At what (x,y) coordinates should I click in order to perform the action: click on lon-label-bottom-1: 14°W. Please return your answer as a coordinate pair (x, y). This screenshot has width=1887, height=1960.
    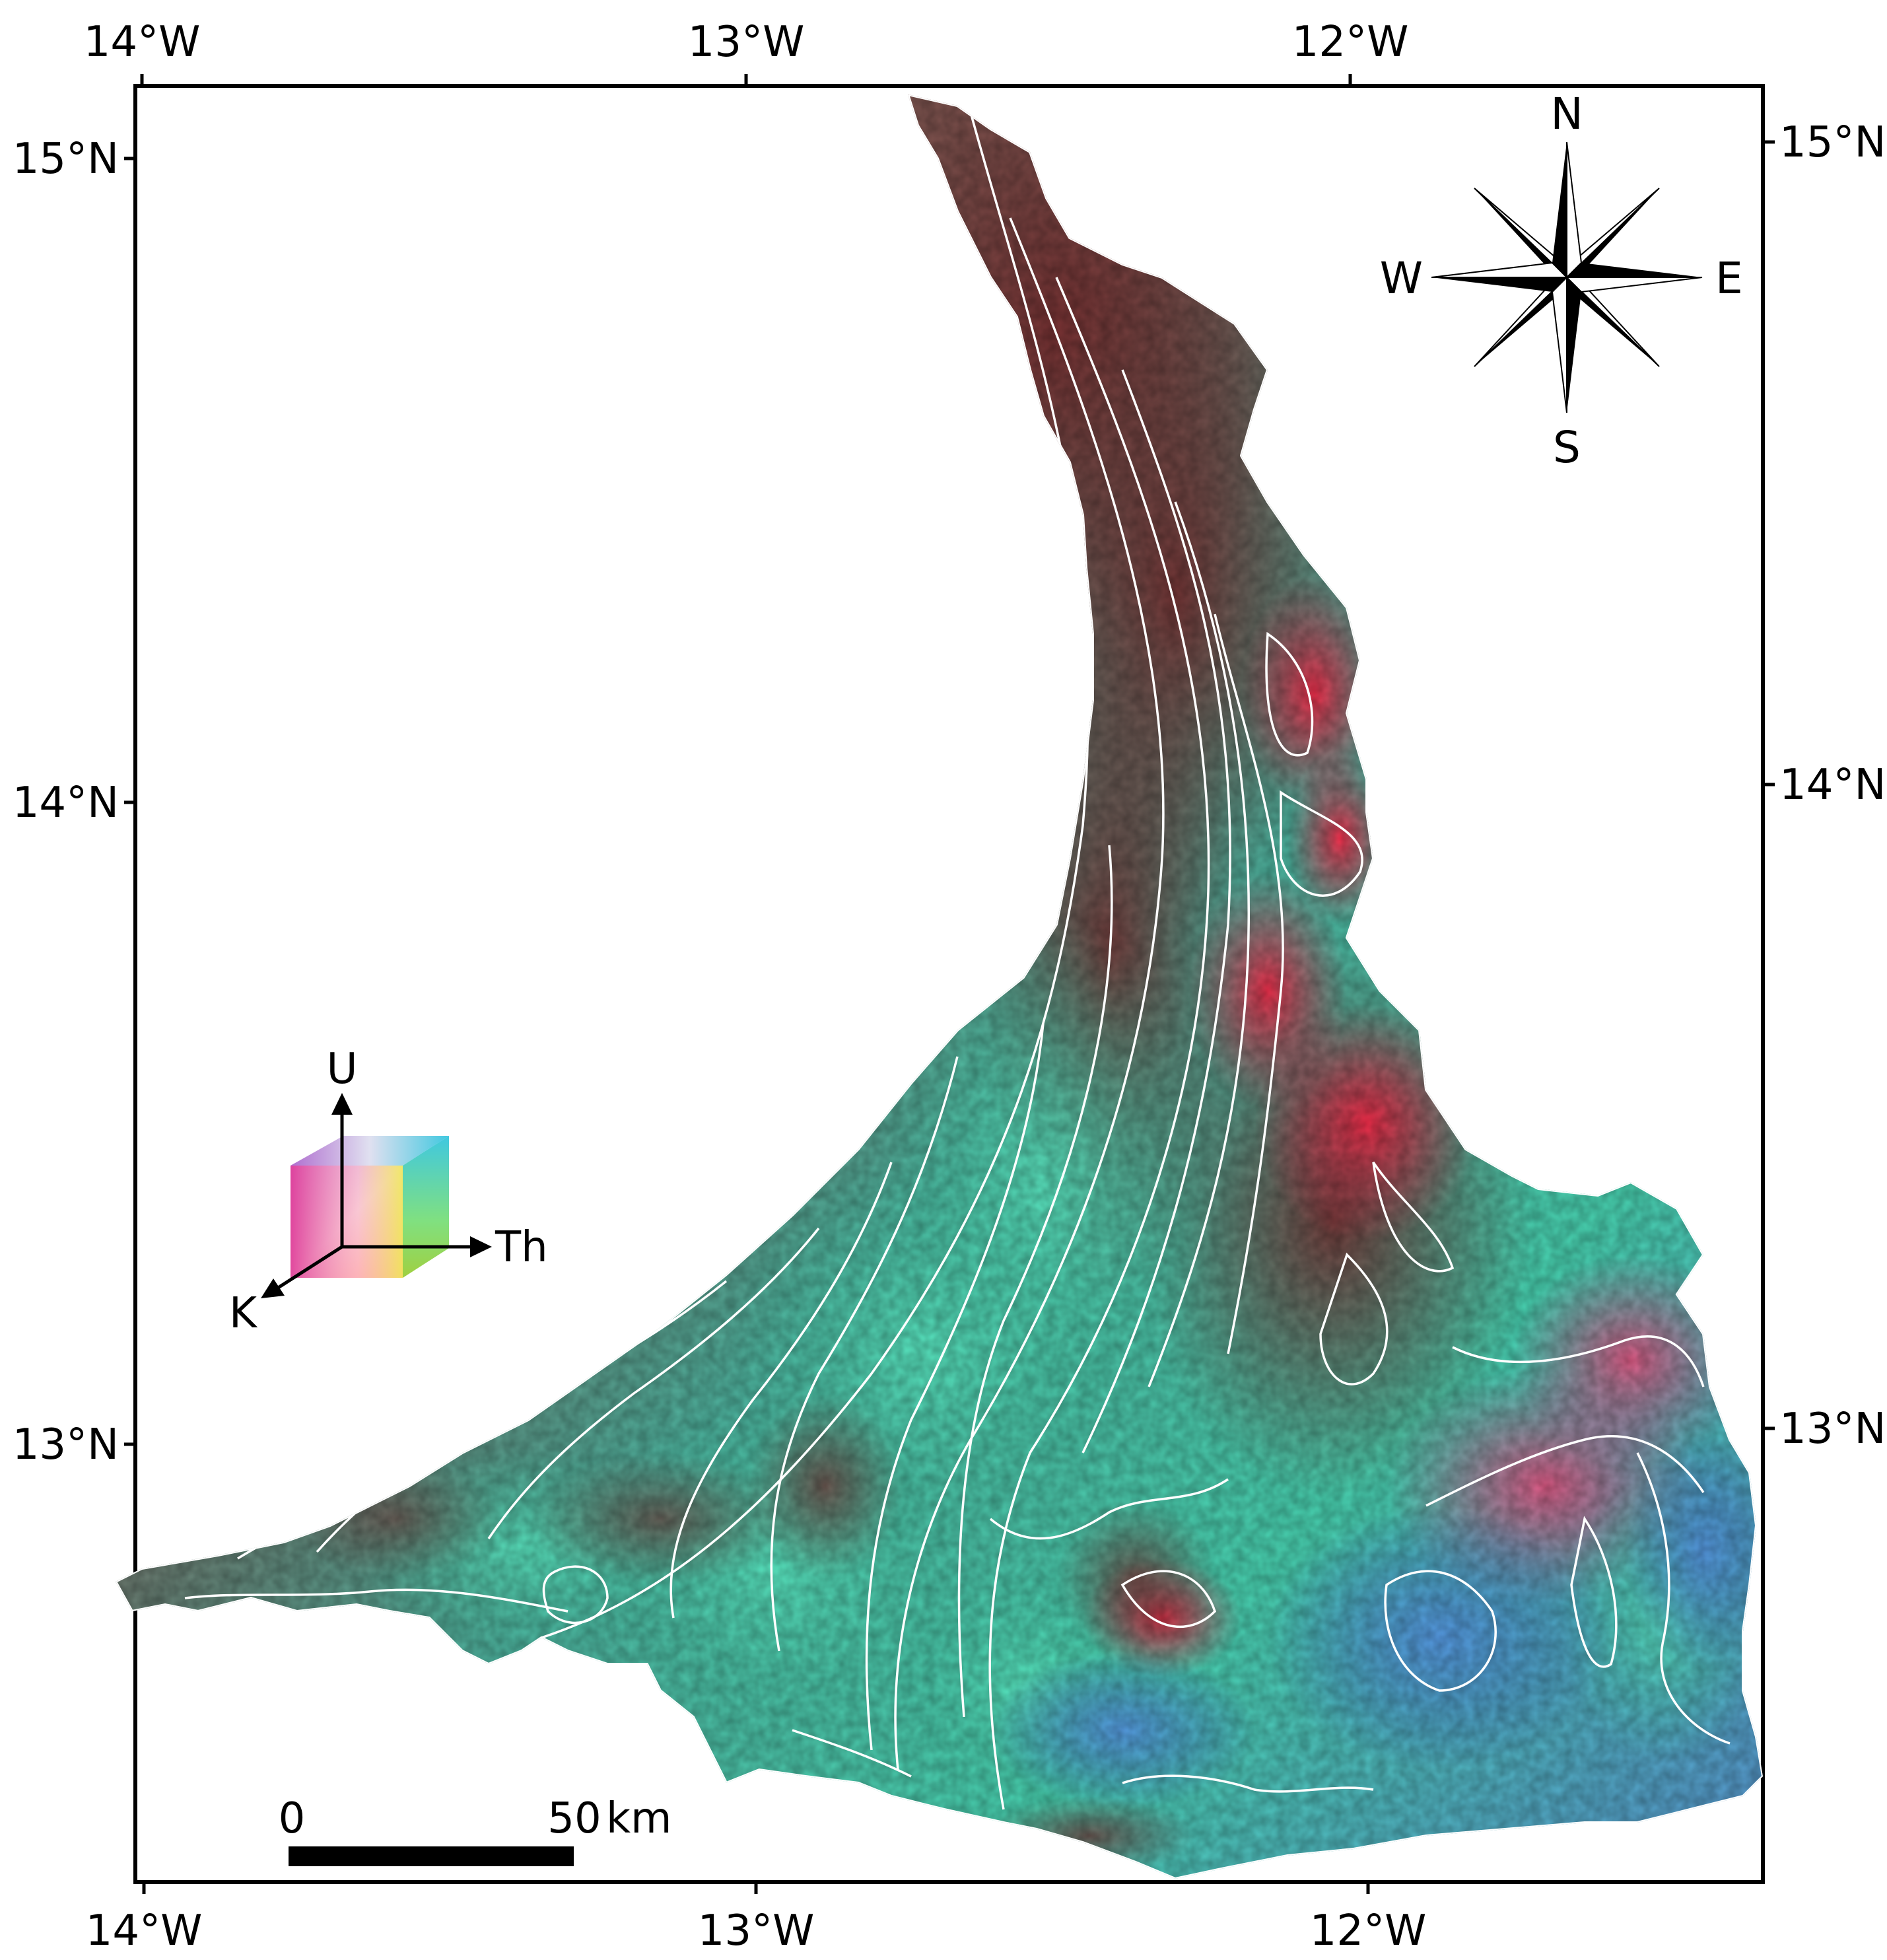
    Looking at the image, I should click on (145, 1931).